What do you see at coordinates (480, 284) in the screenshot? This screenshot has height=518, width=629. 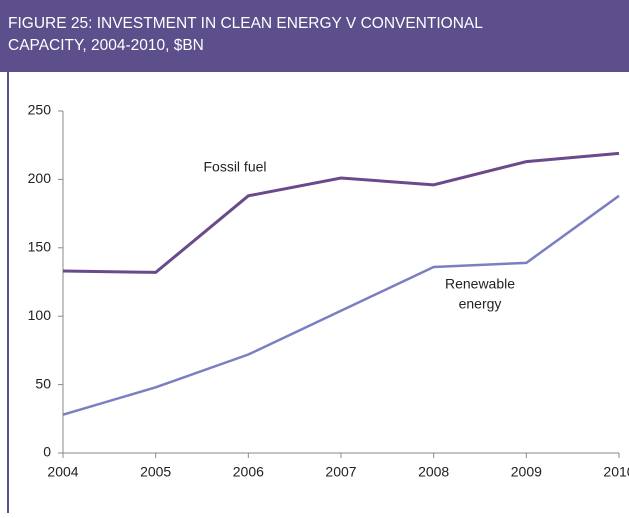 I see `series-label: Renewable` at bounding box center [480, 284].